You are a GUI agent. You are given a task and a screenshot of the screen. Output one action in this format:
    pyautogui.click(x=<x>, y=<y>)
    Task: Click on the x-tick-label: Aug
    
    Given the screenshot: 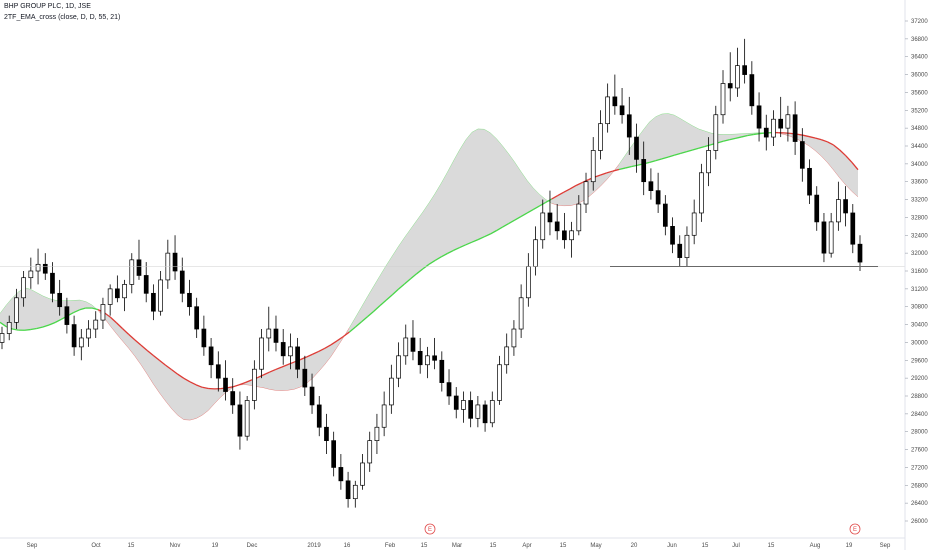 What is the action you would take?
    pyautogui.click(x=815, y=546)
    